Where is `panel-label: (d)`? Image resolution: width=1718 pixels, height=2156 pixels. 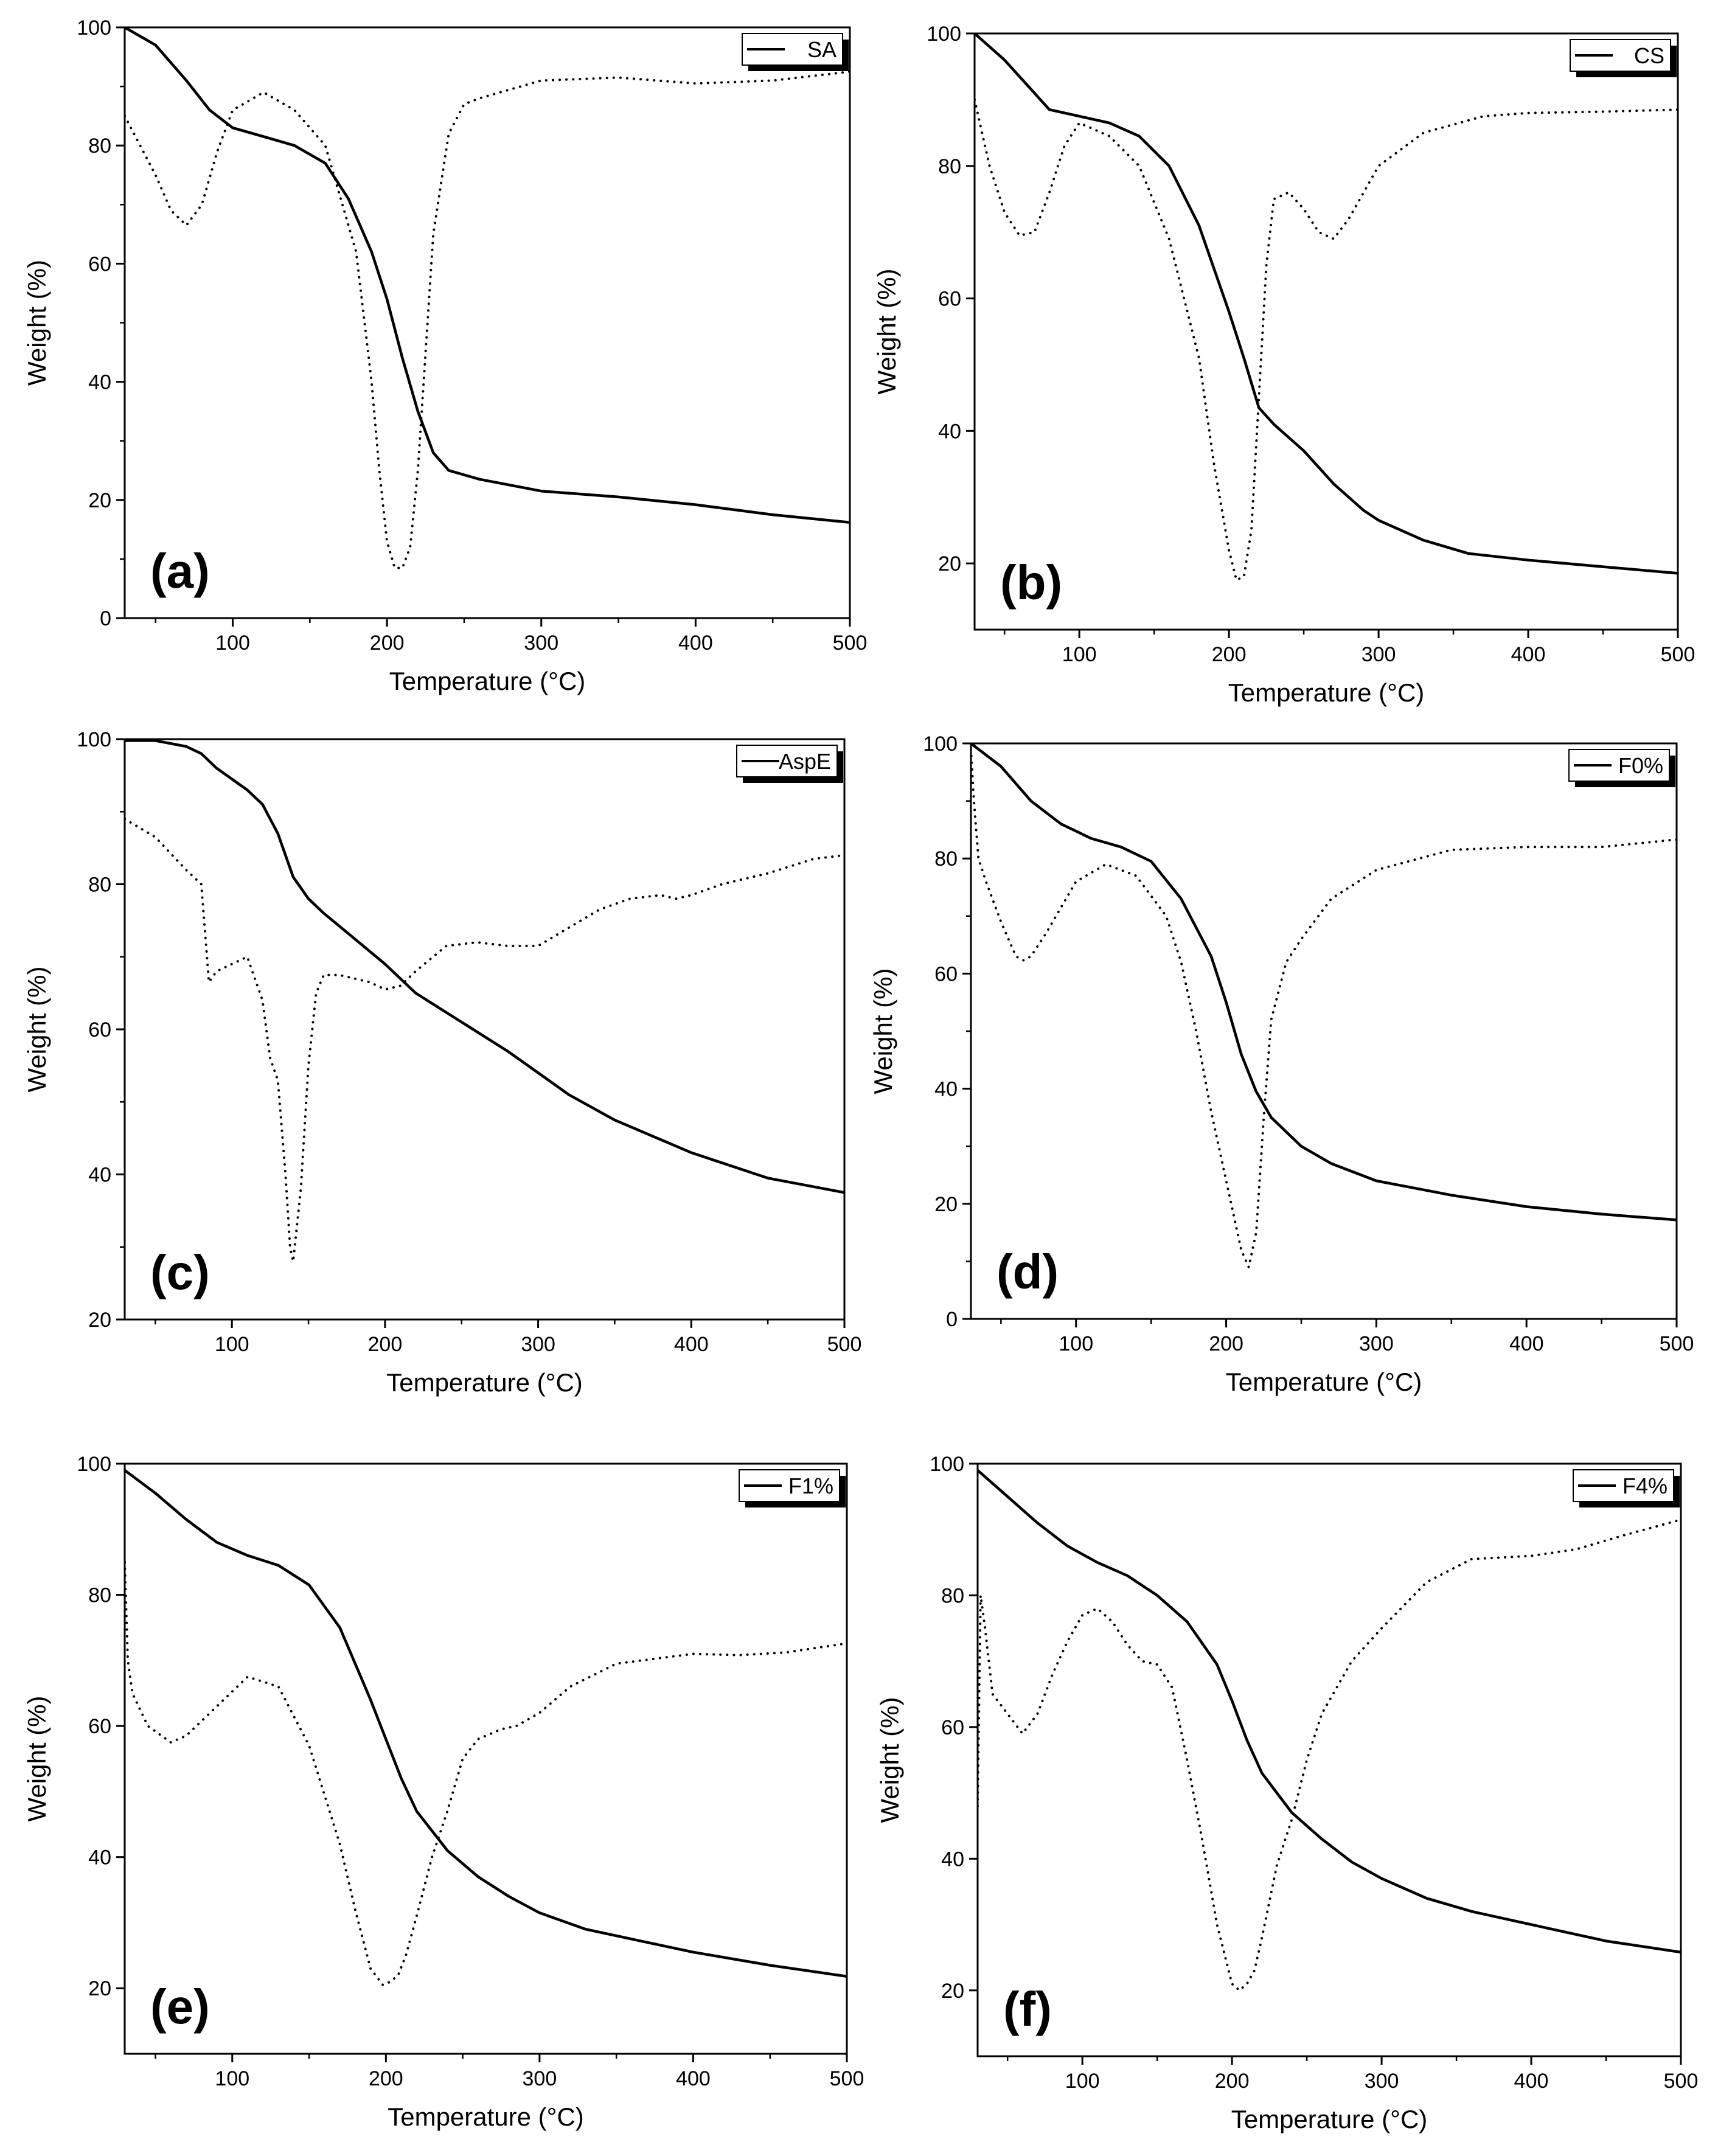
panel-label: (d) is located at coordinates (1027, 1272).